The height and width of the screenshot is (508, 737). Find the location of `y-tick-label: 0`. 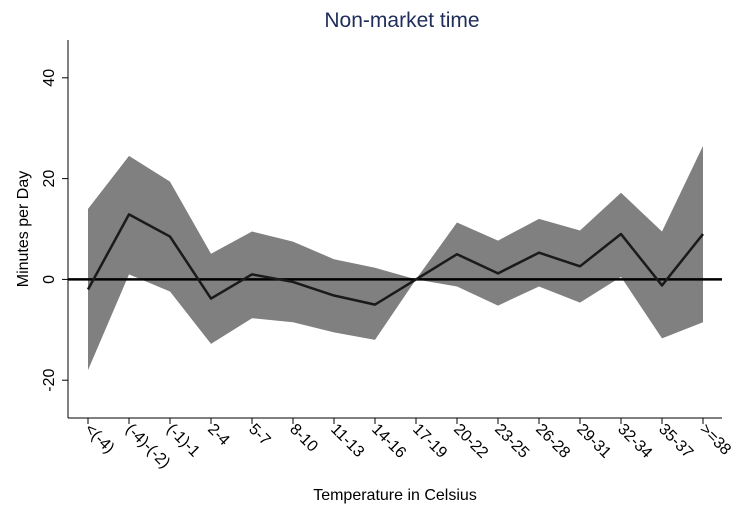

y-tick-label: 0 is located at coordinates (49, 279).